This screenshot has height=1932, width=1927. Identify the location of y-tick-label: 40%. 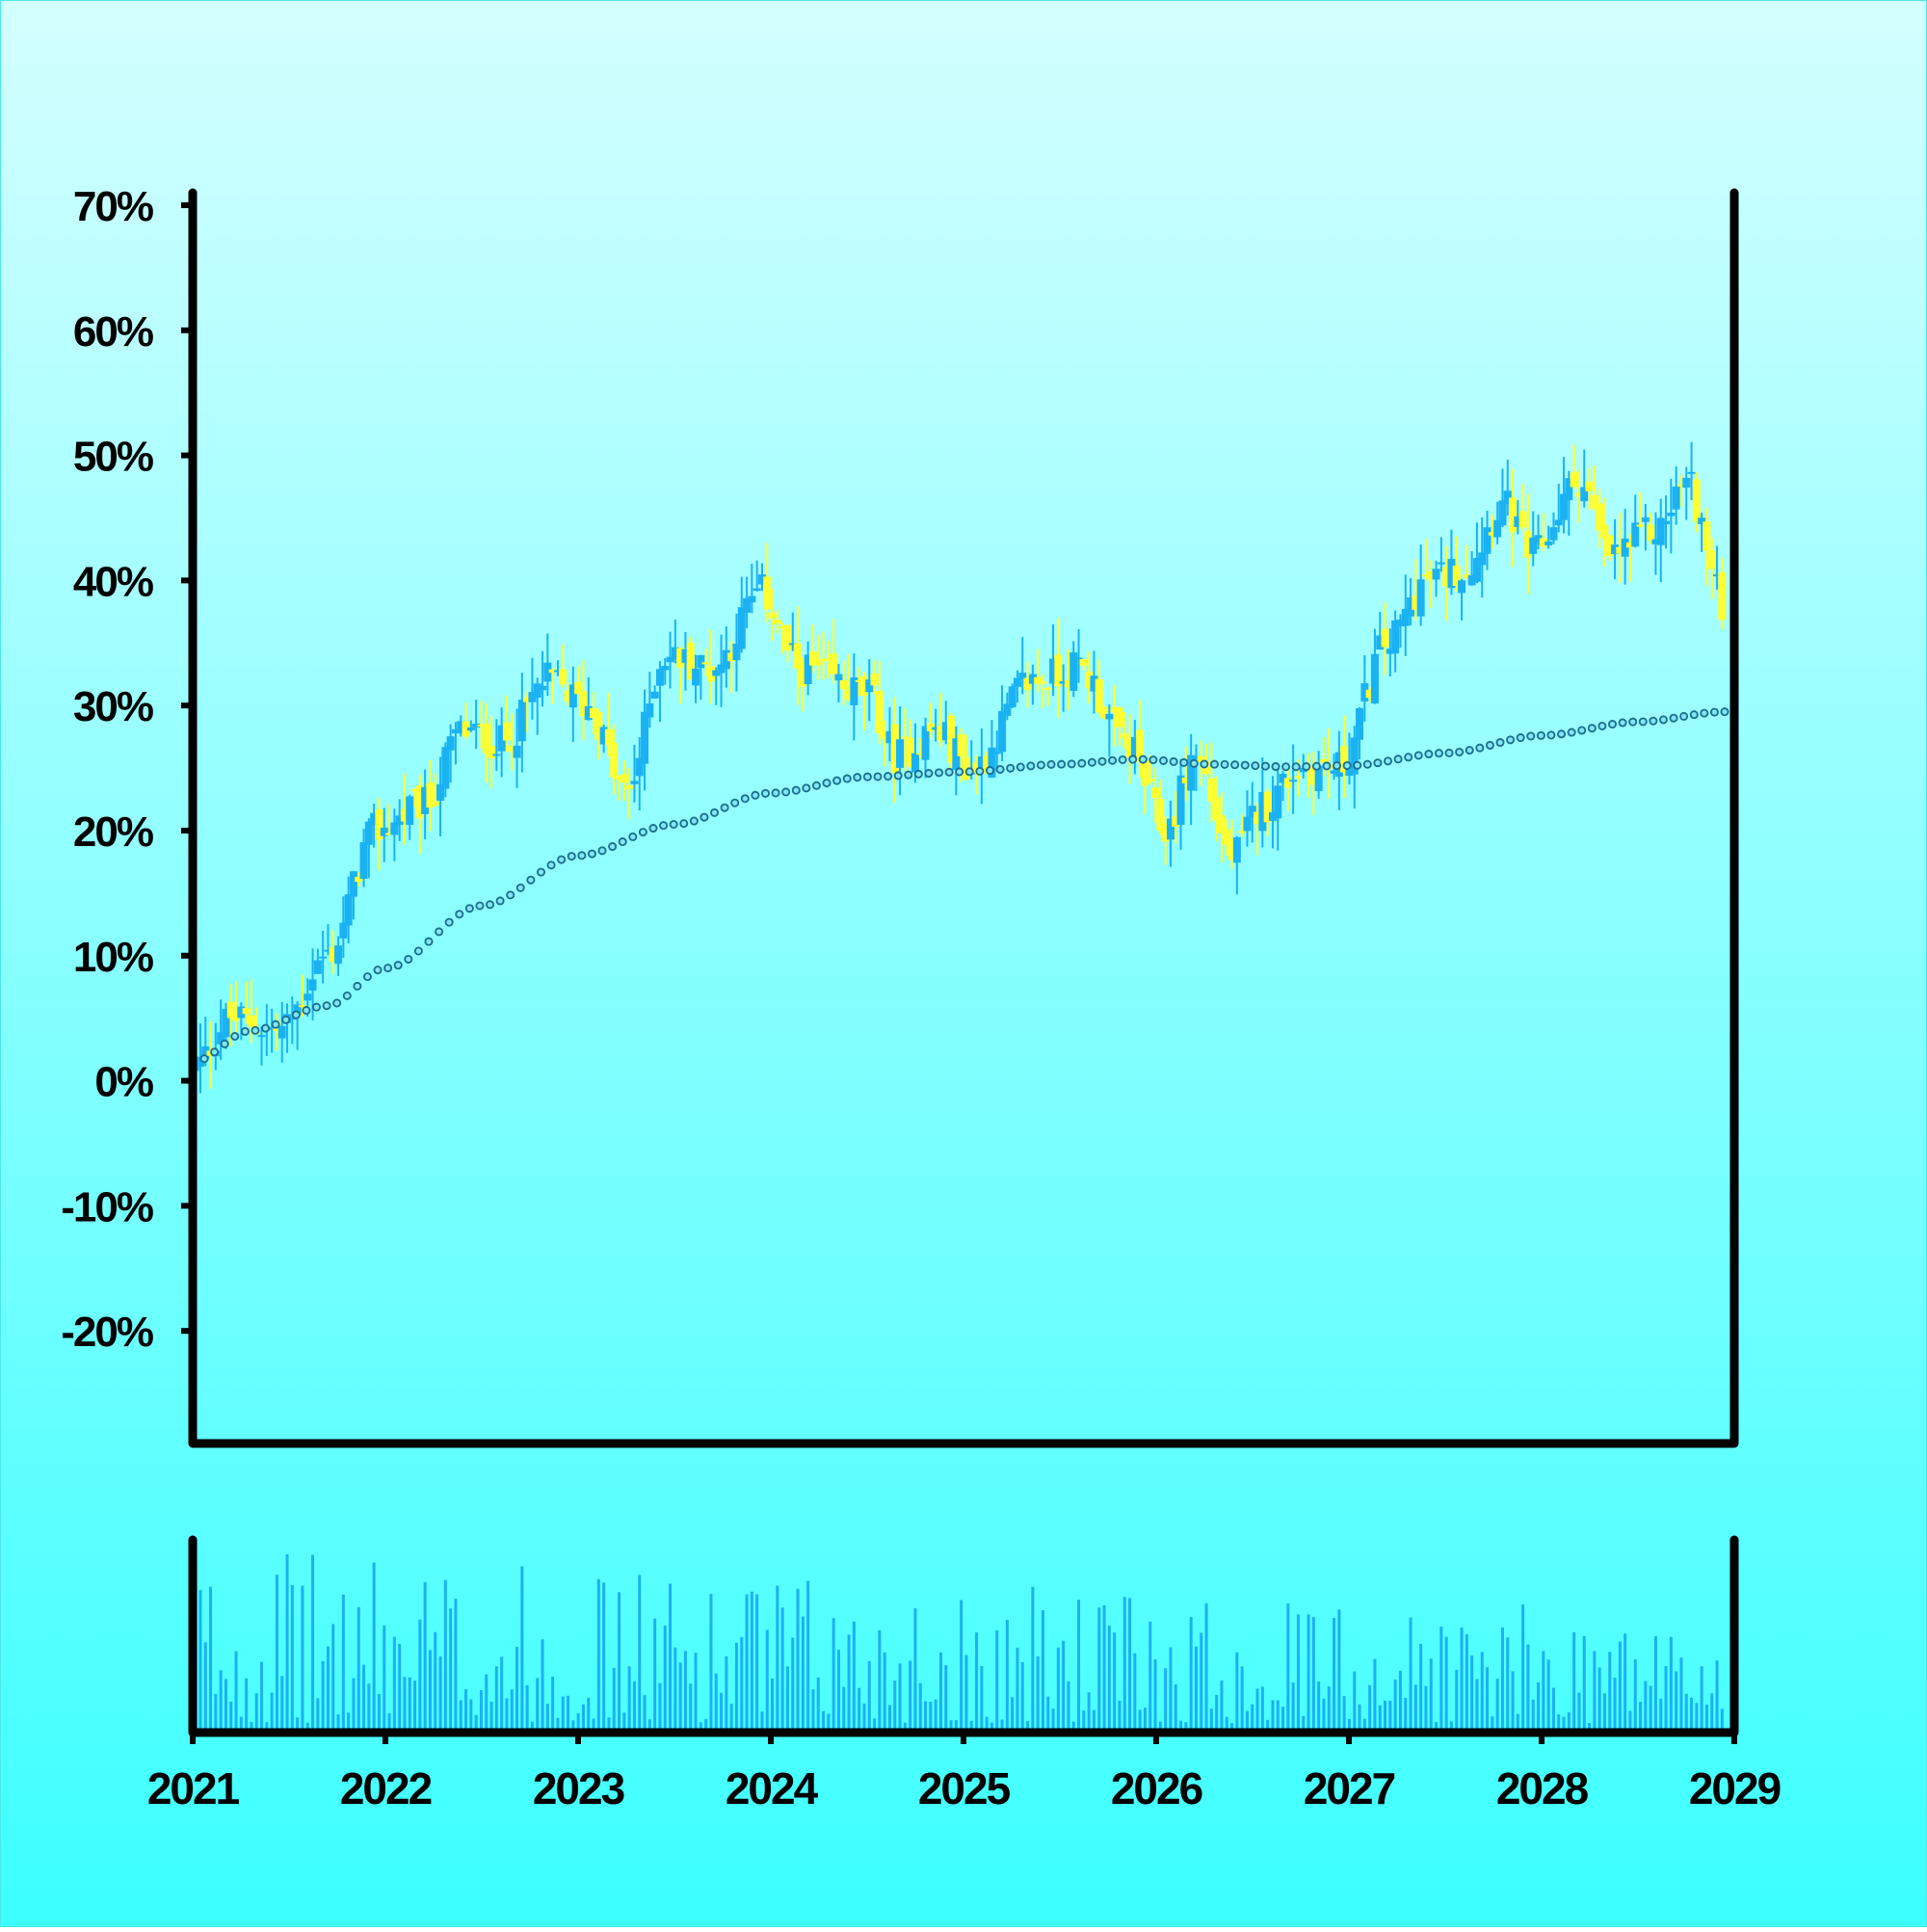
(113, 581).